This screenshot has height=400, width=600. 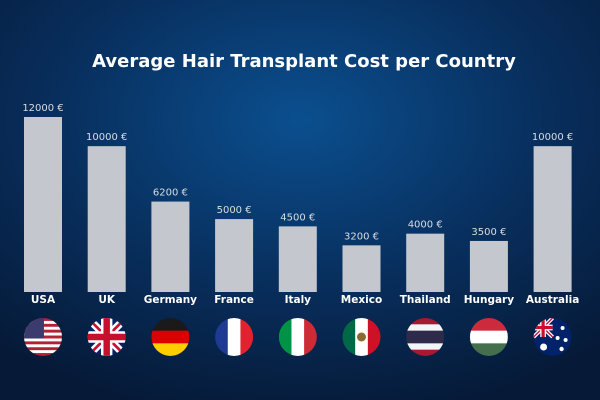 I want to click on value-label: 5000 €, so click(x=234, y=210).